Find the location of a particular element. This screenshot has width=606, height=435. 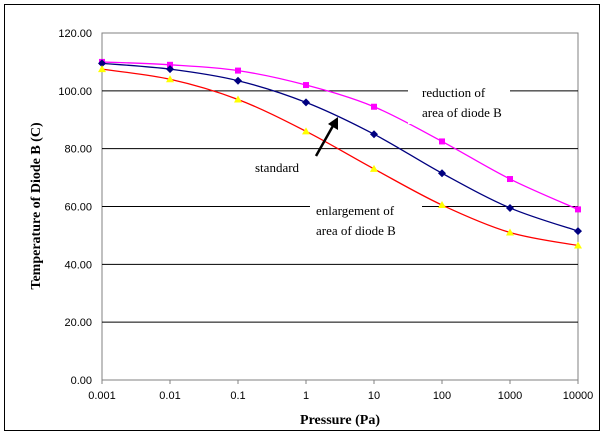

x-axis-label: Pressure (Pa) is located at coordinates (340, 420).